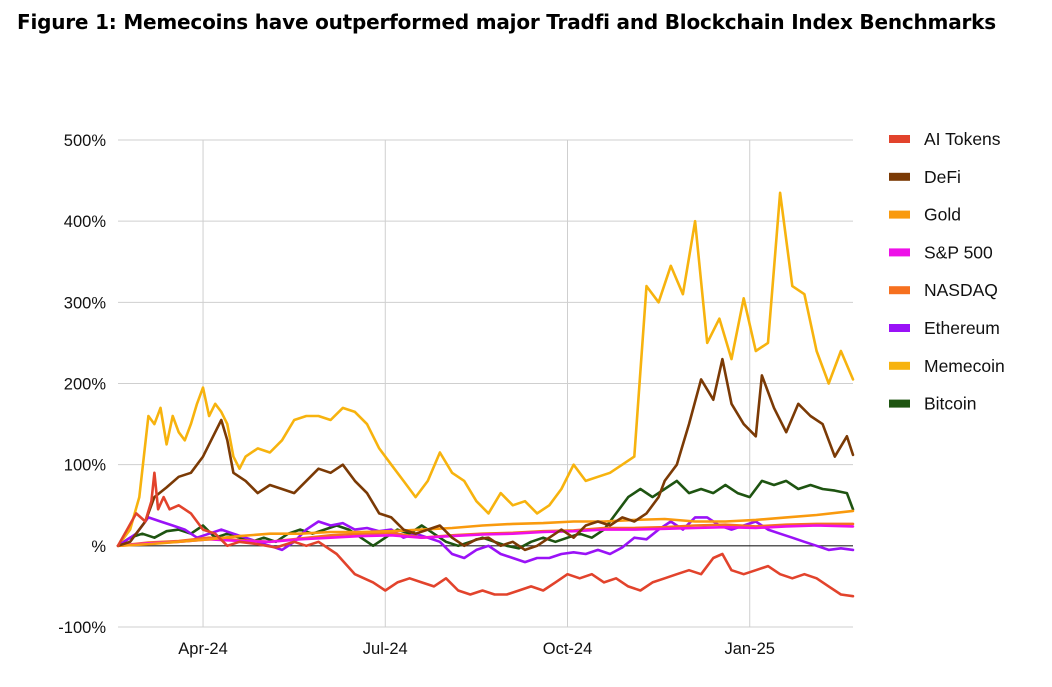 The image size is (1052, 687). I want to click on legend-item-gold: Gold, so click(925, 215).